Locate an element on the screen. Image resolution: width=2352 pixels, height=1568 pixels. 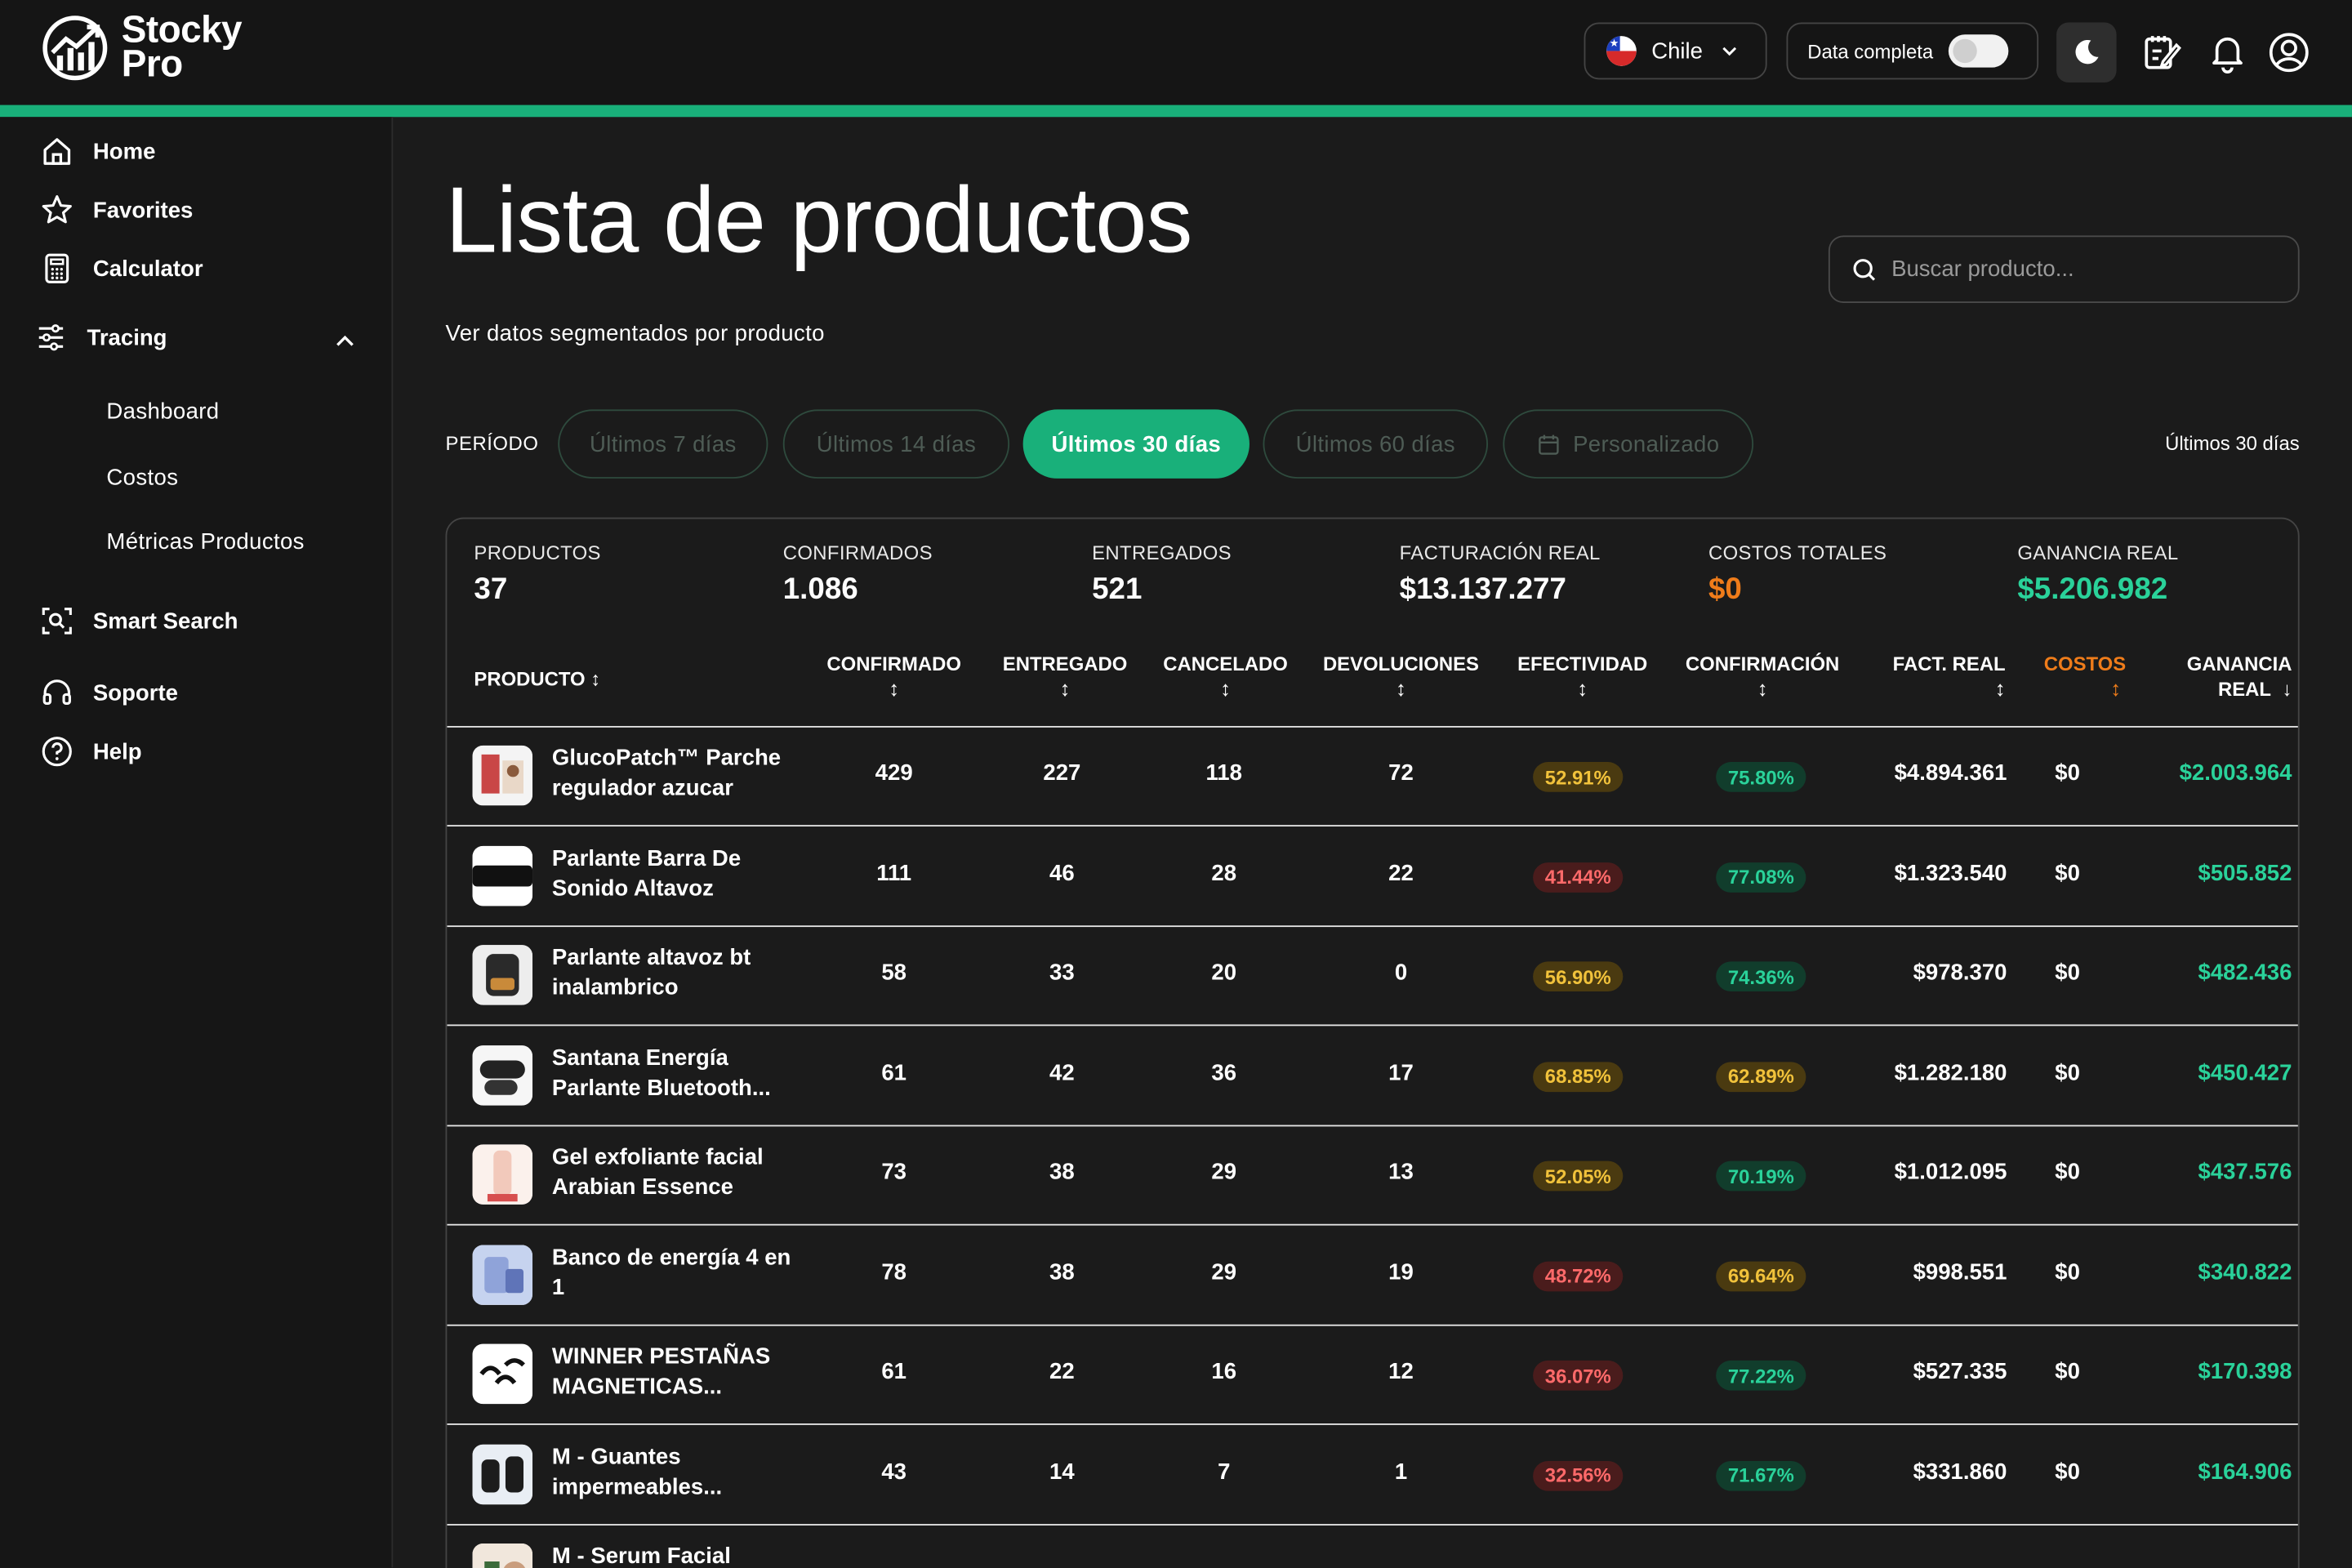
headset-icon is located at coordinates (56, 692).